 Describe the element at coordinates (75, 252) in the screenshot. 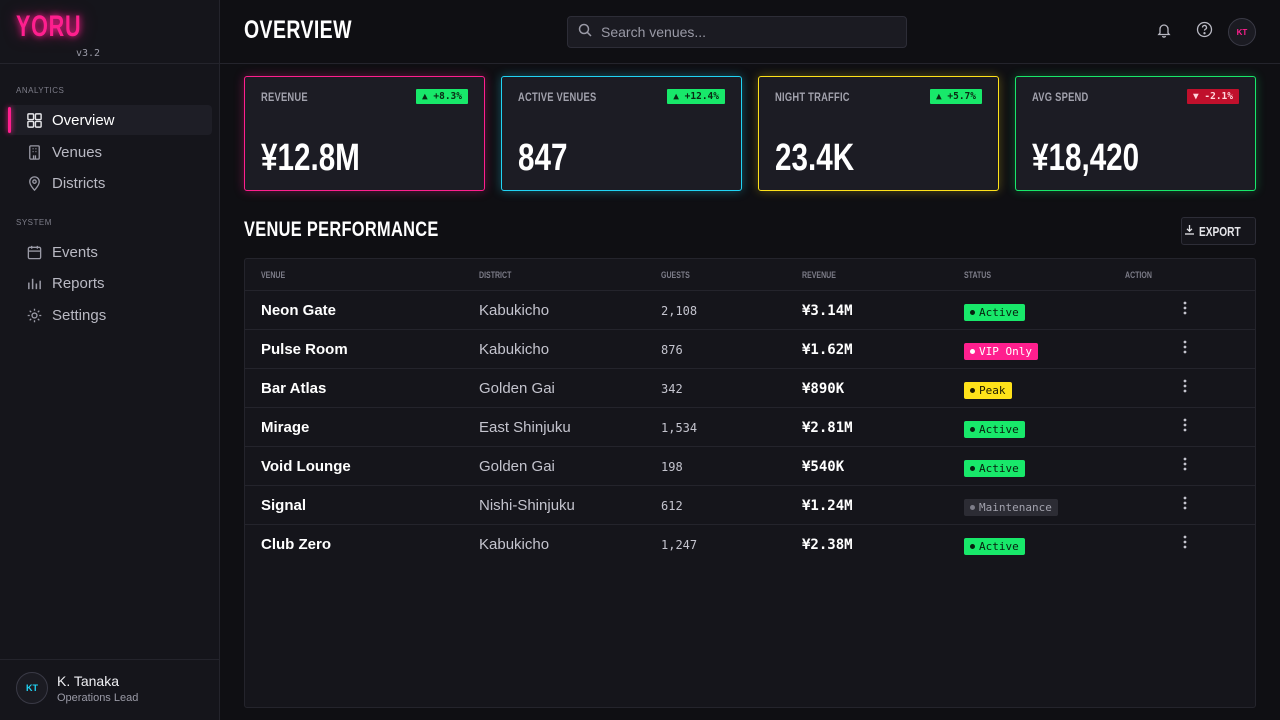

I see `sidebar-item-label: Events` at that location.